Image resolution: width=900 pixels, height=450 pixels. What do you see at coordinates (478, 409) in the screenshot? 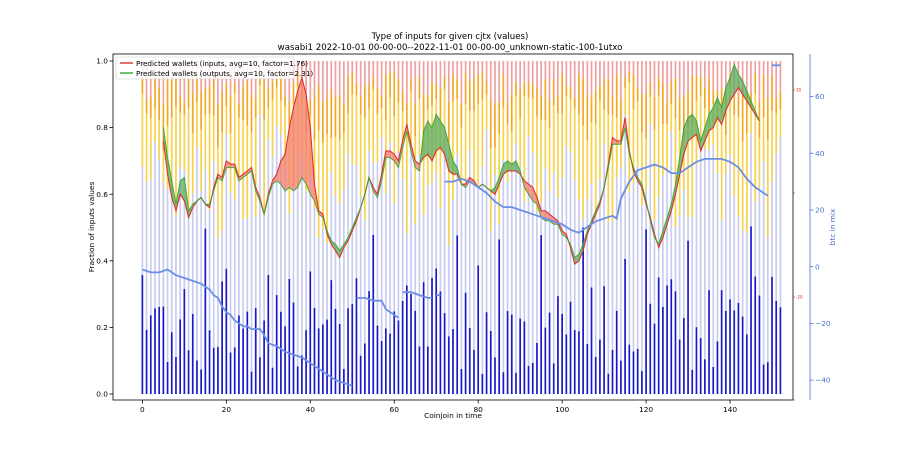
I see `x-tick-label: 80` at bounding box center [478, 409].